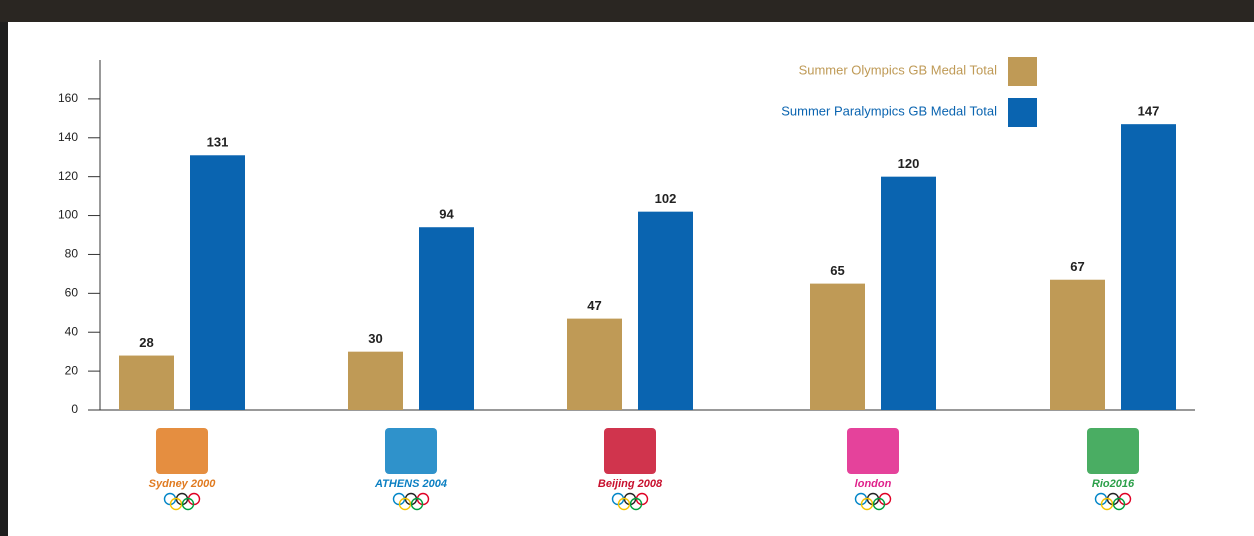  I want to click on category-label: Rio2016, so click(1113, 484).